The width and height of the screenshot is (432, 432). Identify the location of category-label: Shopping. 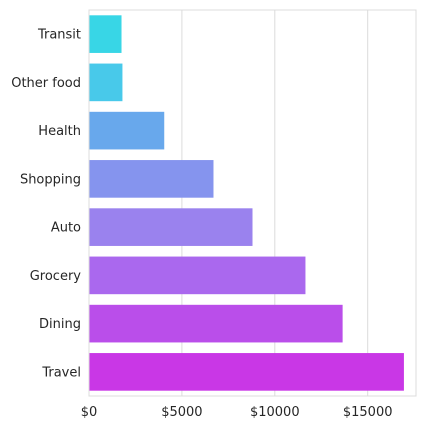
(50, 179).